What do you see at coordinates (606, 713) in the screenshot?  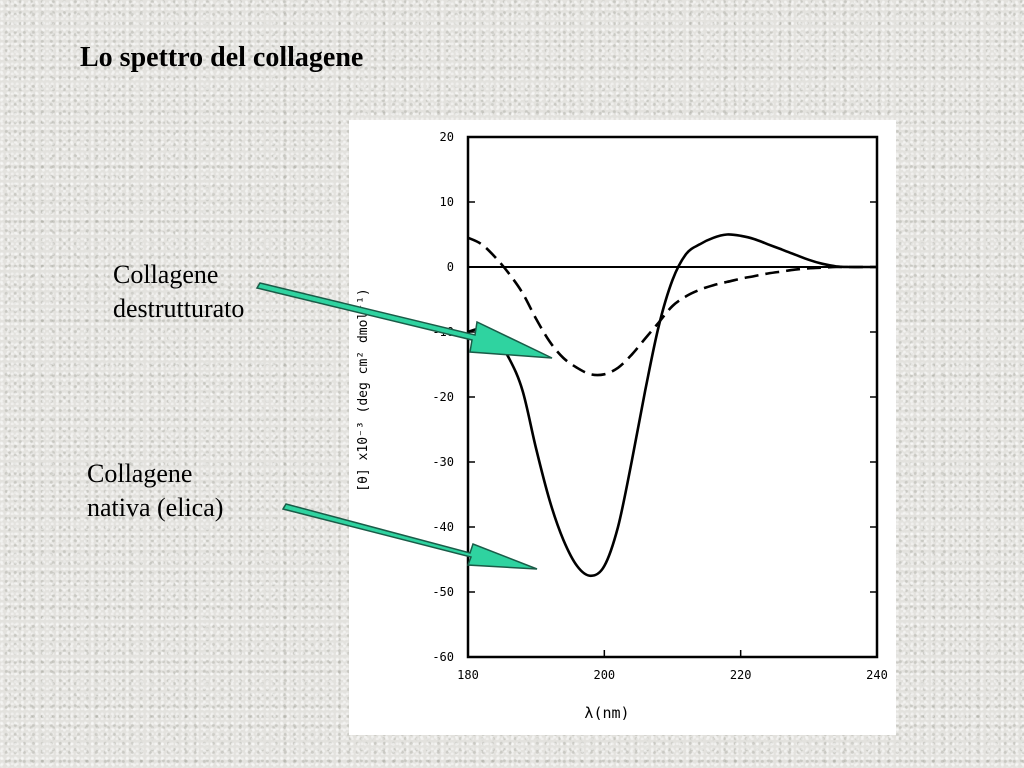 I see `x-axis-label: λ(nm)` at bounding box center [606, 713].